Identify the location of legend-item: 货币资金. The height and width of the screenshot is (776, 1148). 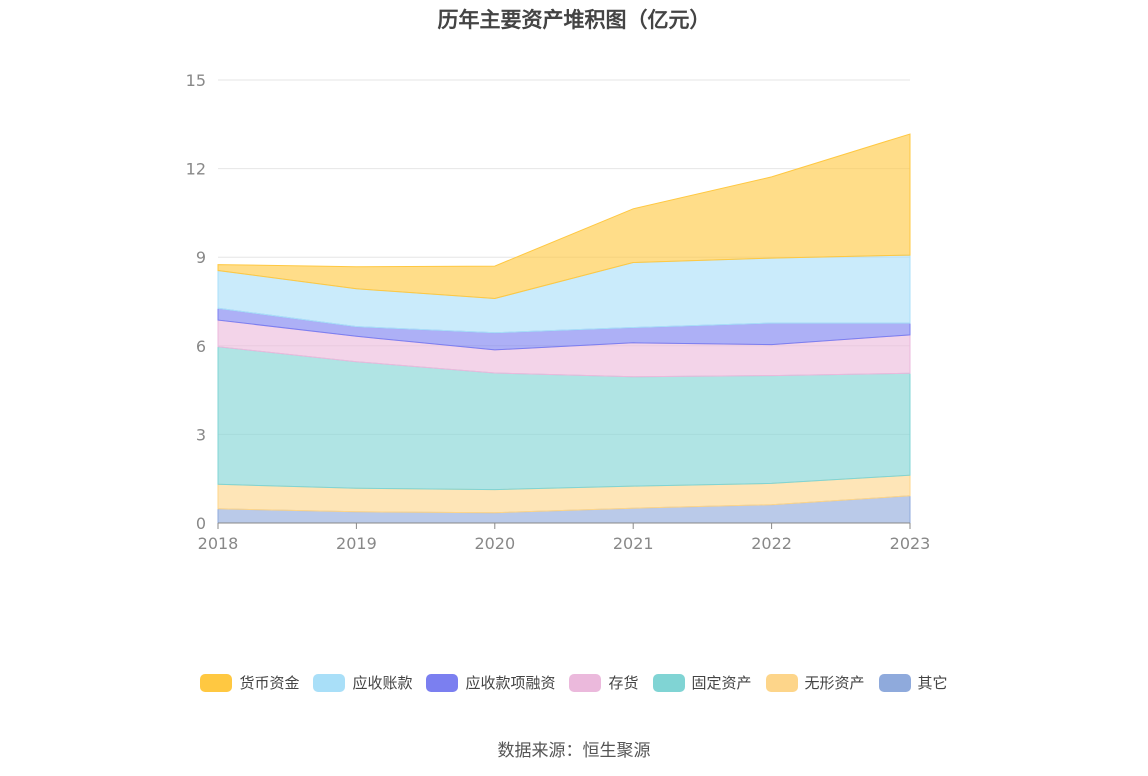
(249, 682).